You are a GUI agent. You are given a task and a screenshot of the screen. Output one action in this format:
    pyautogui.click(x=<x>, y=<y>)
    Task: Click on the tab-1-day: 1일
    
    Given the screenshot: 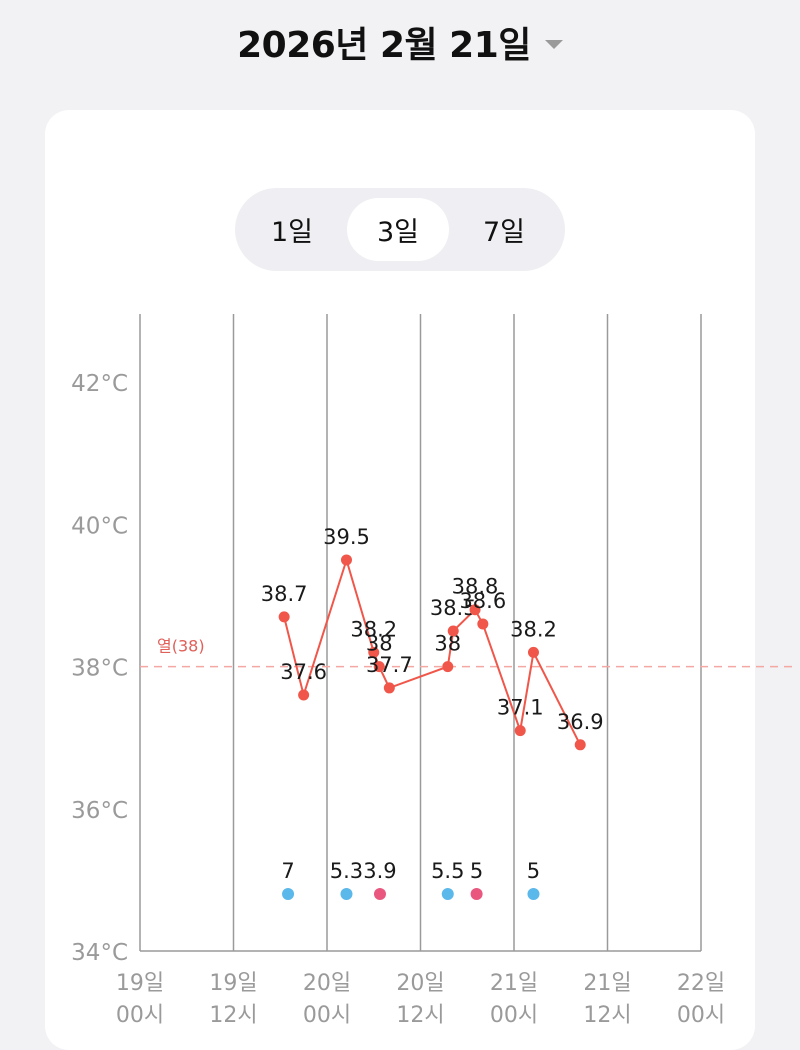 What is the action you would take?
    pyautogui.click(x=292, y=229)
    